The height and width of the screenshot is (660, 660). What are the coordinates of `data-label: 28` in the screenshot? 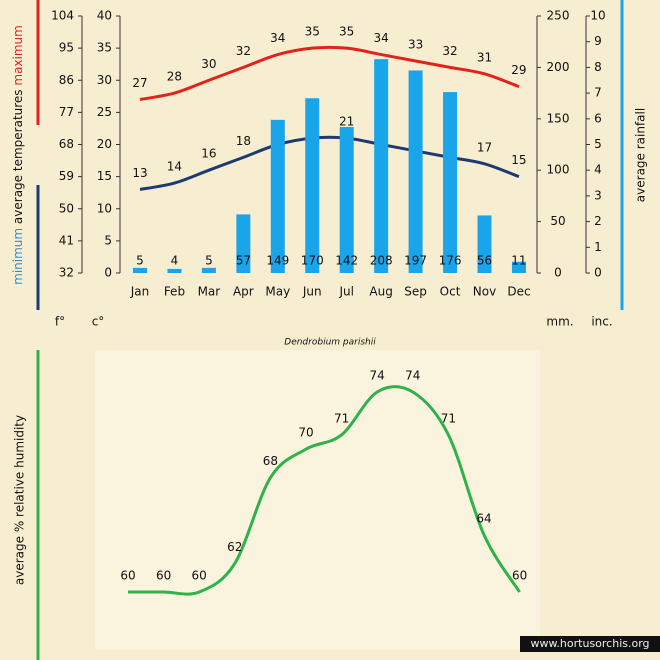 It's located at (174, 77).